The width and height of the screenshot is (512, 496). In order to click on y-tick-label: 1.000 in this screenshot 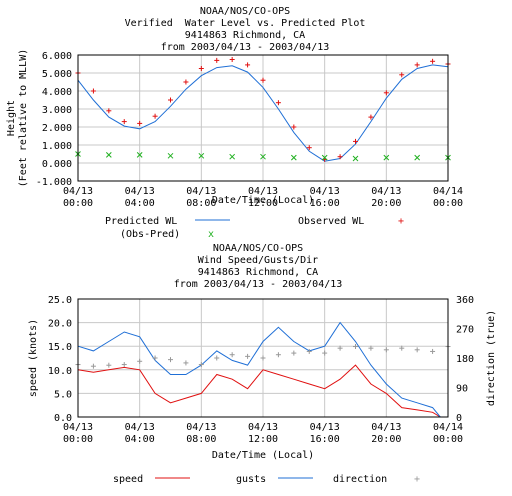, I will do `click(57, 146)`.